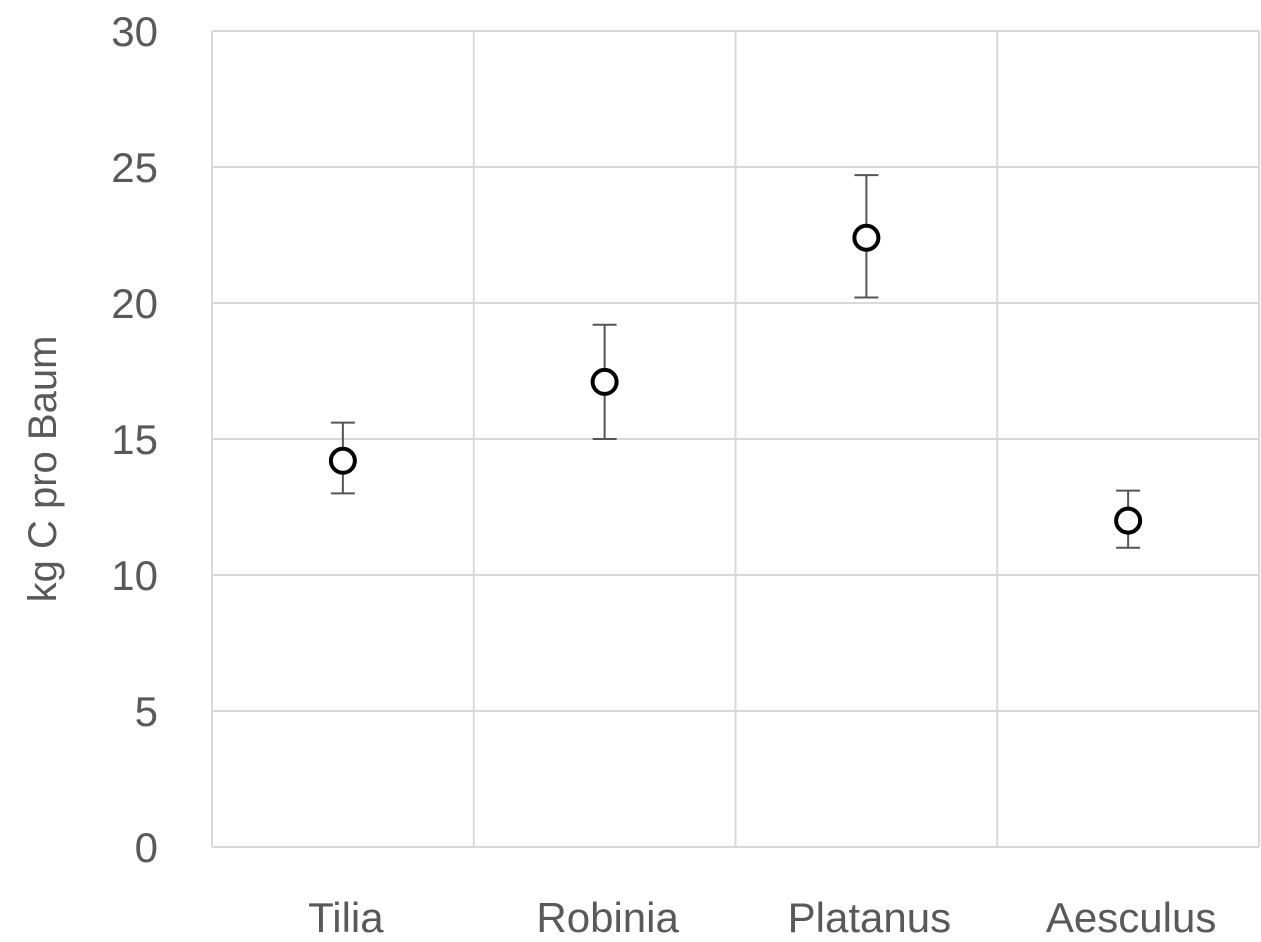 The height and width of the screenshot is (942, 1261). I want to click on y-axis-title: kg C pro Baum, so click(43, 469).